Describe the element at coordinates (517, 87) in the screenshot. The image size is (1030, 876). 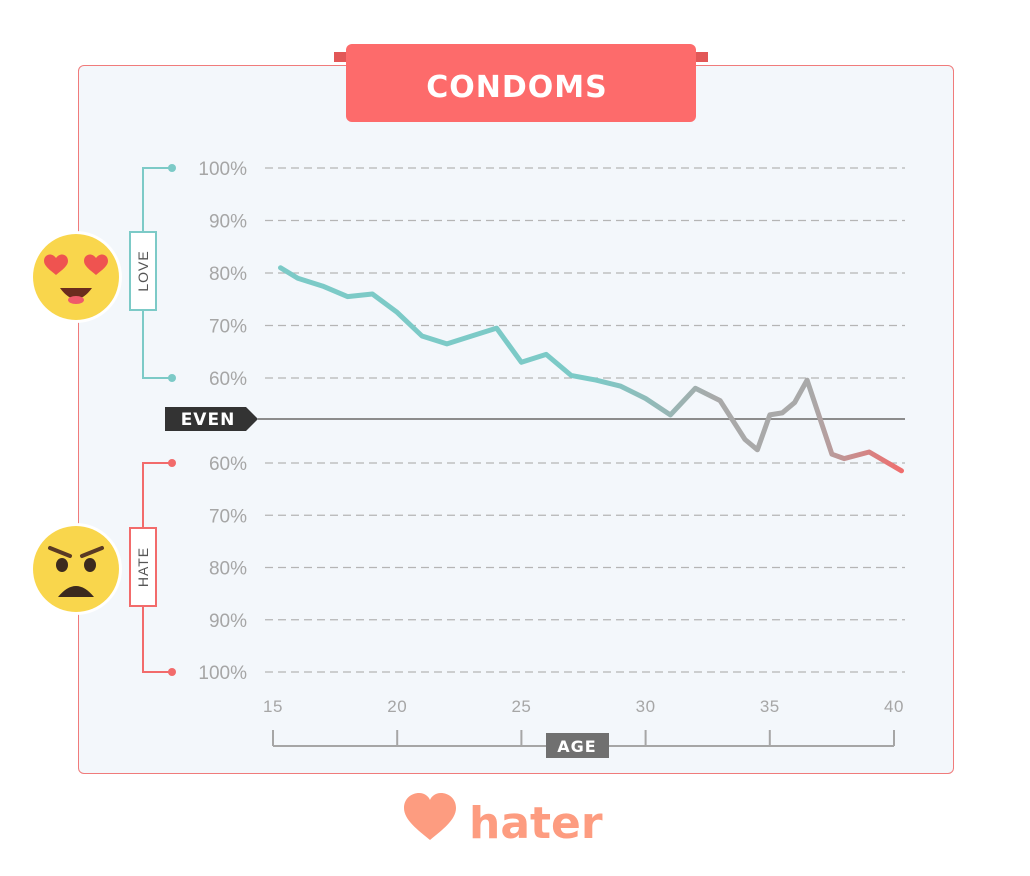
I see `chart-title: CONDOMS` at that location.